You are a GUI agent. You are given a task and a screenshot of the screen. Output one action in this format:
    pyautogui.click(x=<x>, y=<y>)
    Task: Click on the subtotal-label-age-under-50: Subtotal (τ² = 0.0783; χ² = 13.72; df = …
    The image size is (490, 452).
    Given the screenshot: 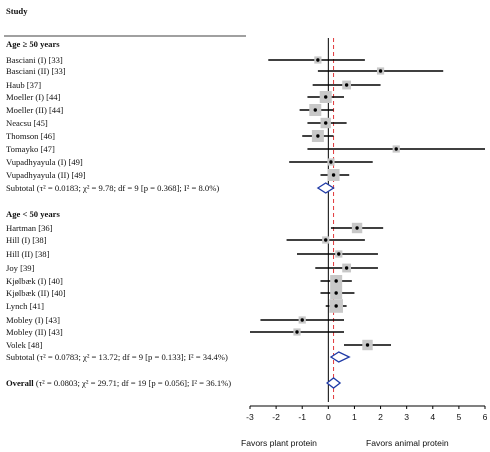 What is the action you would take?
    pyautogui.click(x=117, y=357)
    